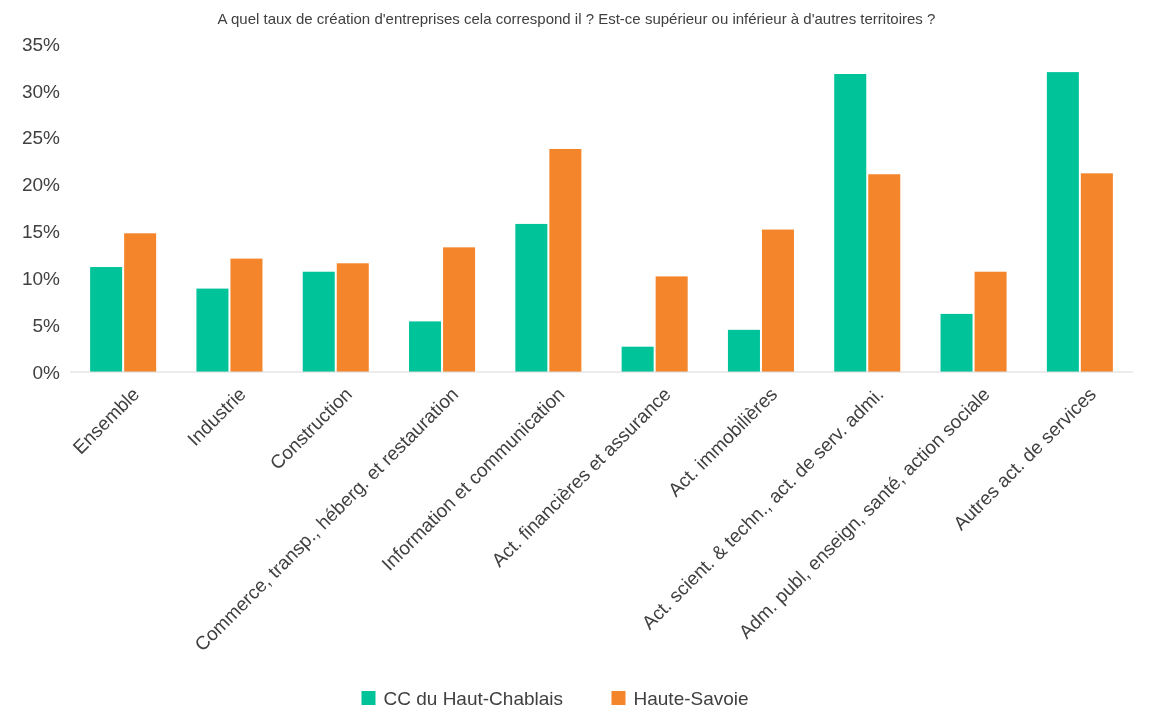 This screenshot has width=1153, height=720. I want to click on y-tick-label: 25%, so click(41, 138).